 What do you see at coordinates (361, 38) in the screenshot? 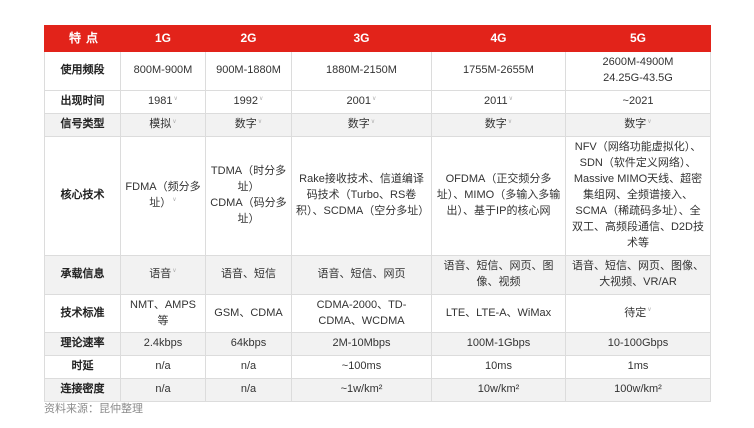
I see `column-header-3g: 3G` at bounding box center [361, 38].